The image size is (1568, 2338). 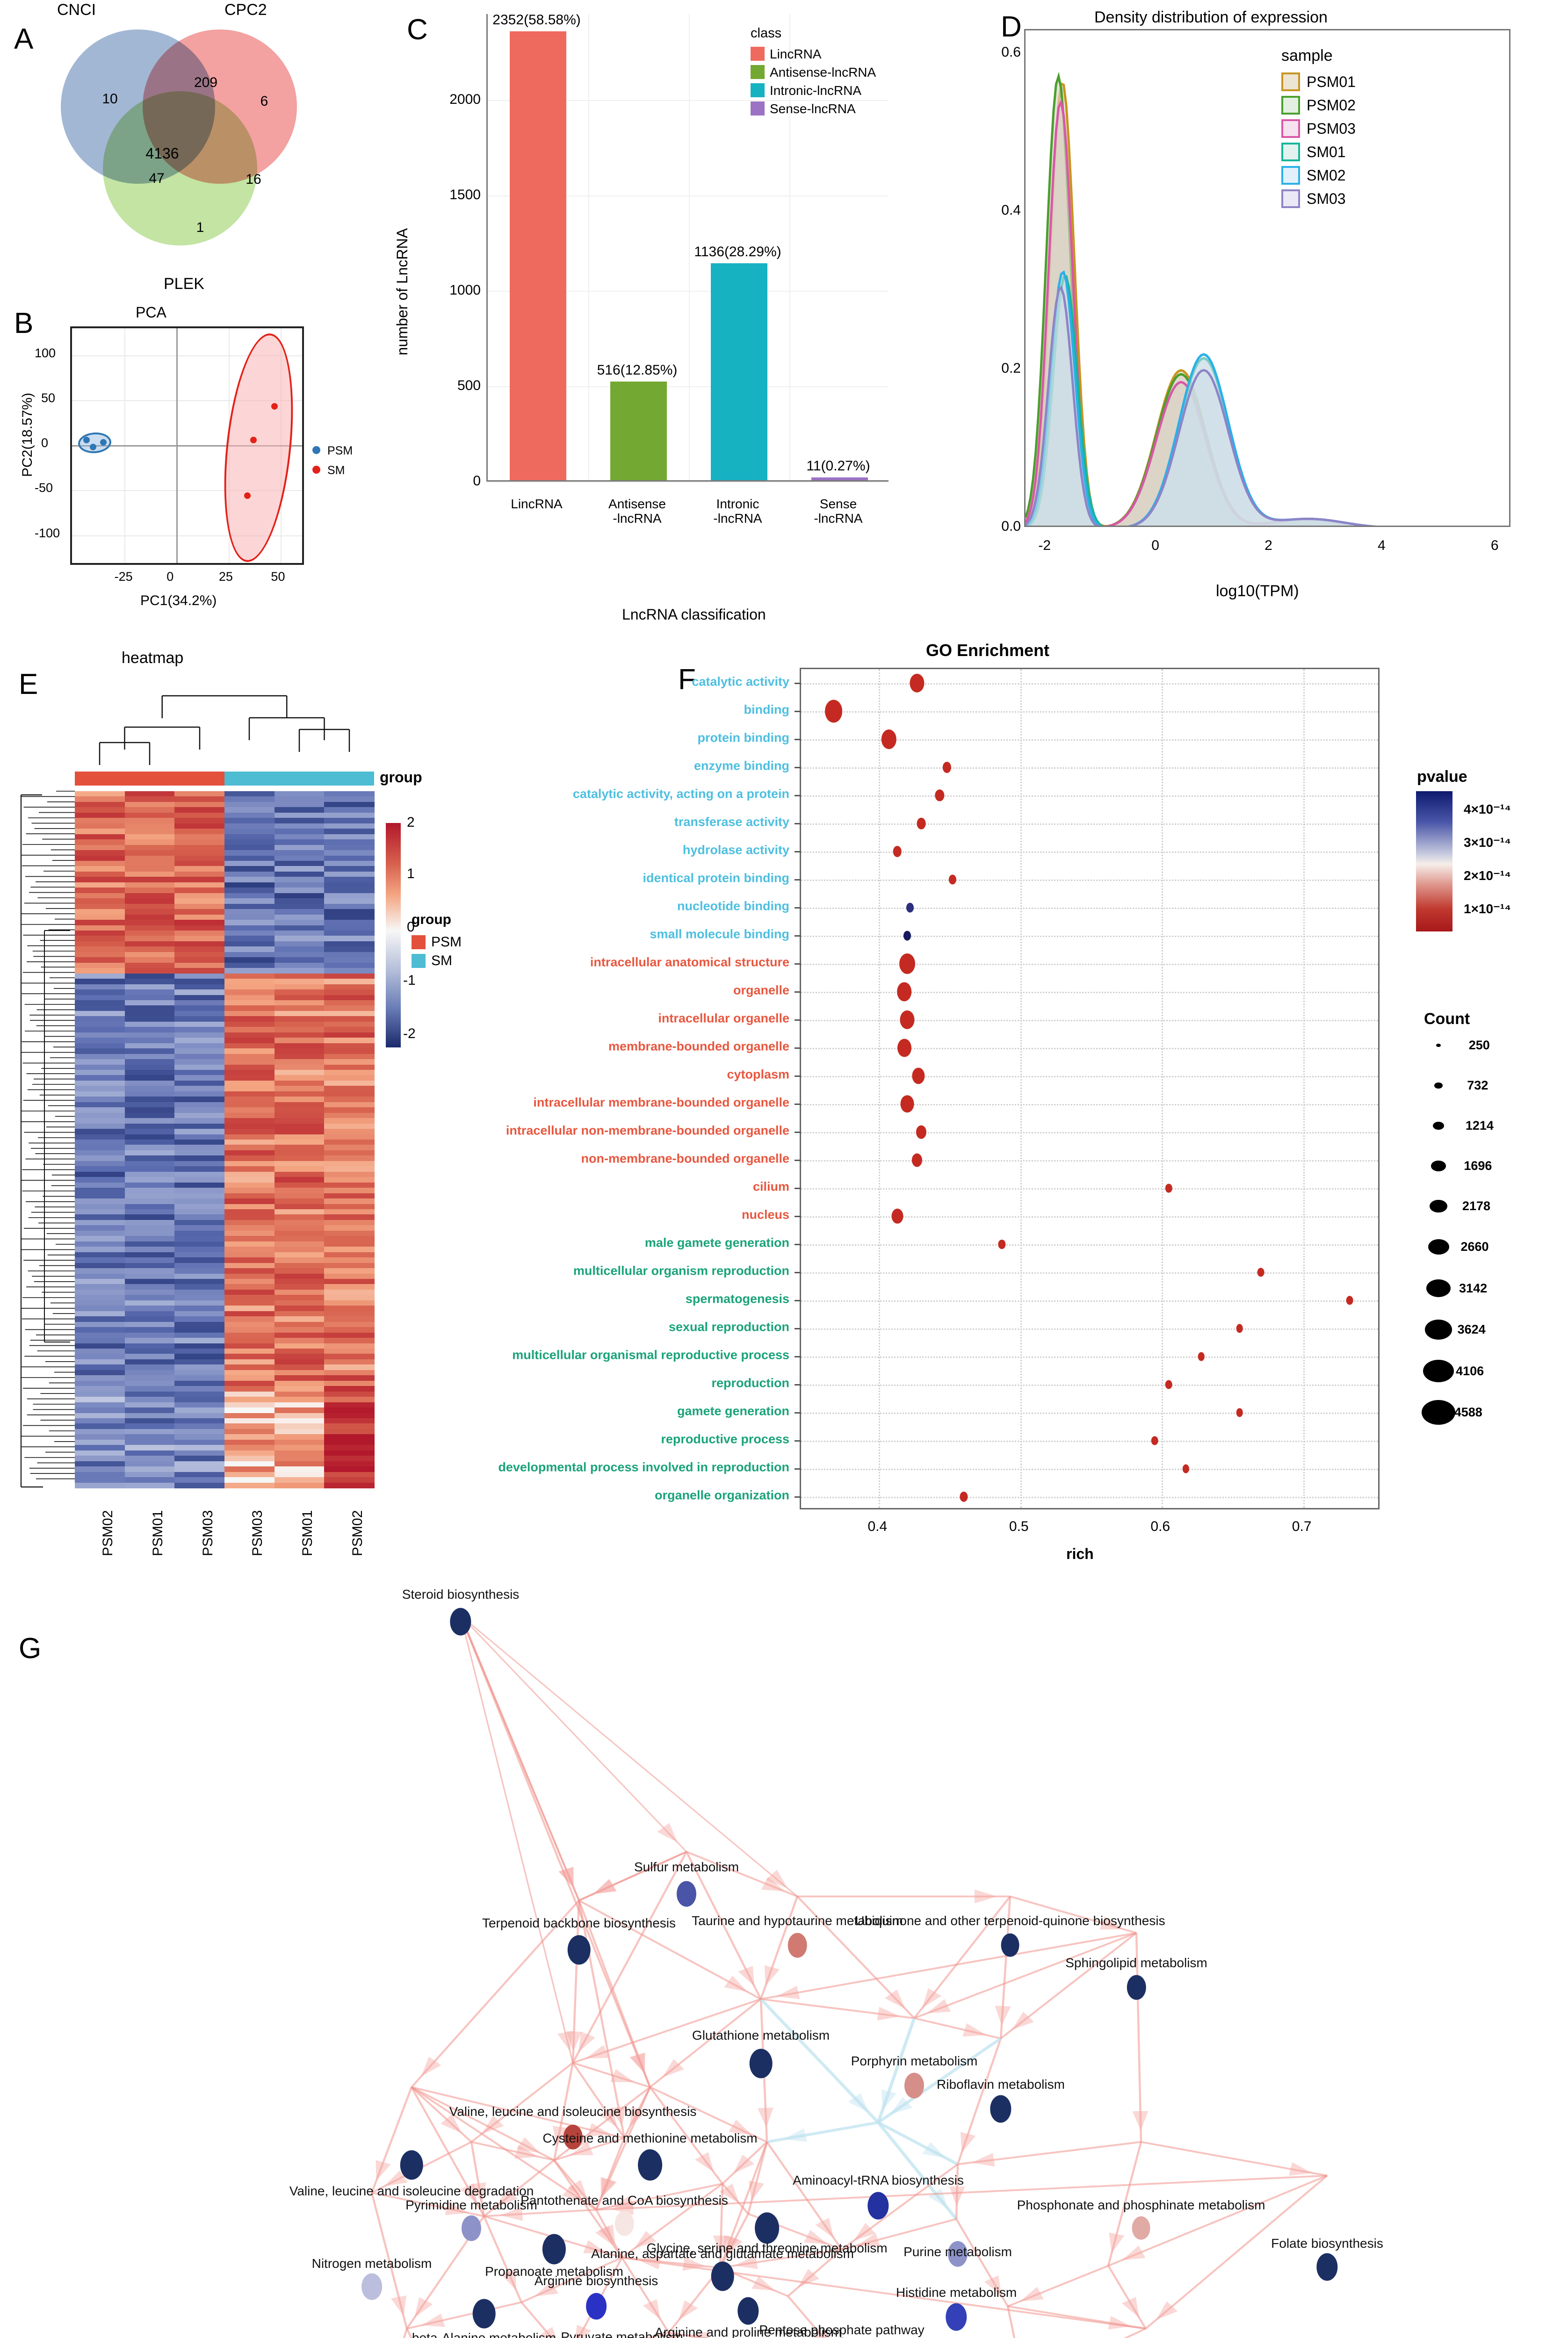 I want to click on venn-circle-plek, so click(x=180, y=168).